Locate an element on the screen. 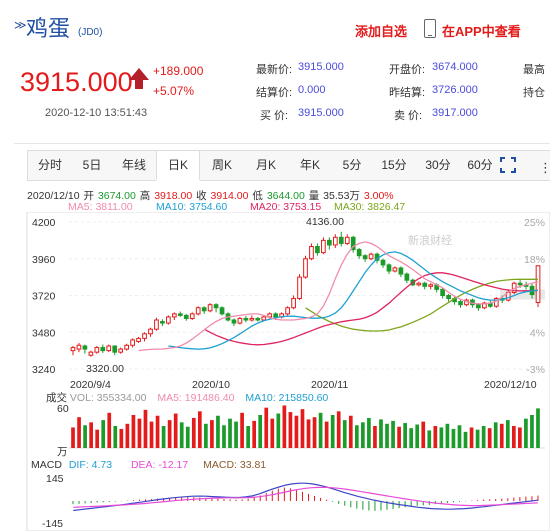  dif-value: 4.73 is located at coordinates (102, 465).